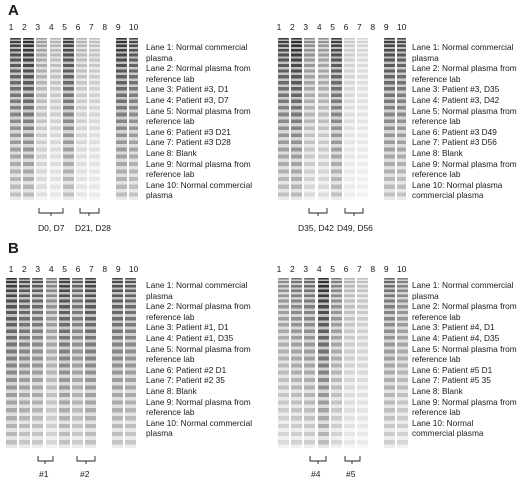 The width and height of the screenshot is (520, 484). I want to click on legend-line: Lane 4: Patient #3, D7, so click(187, 99).